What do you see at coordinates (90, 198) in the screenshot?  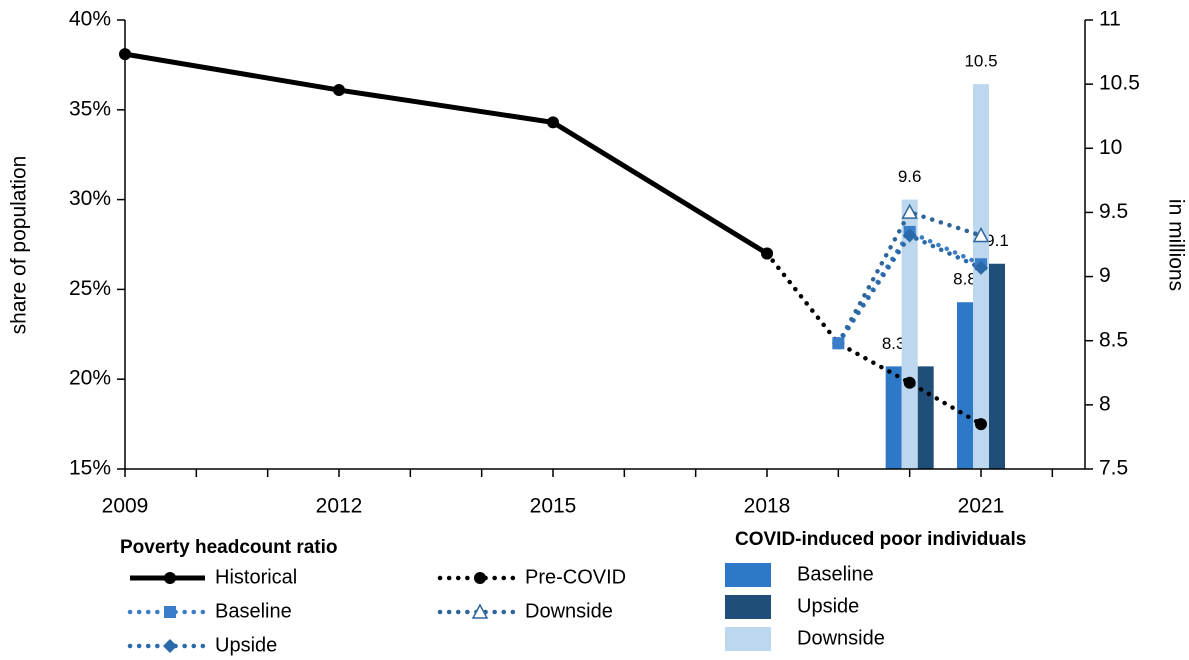 I see `y-tick-label: 30%` at bounding box center [90, 198].